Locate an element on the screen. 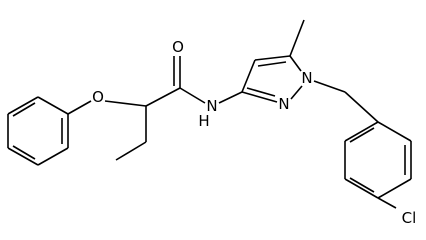  atom-label: H is located at coordinates (203, 121).